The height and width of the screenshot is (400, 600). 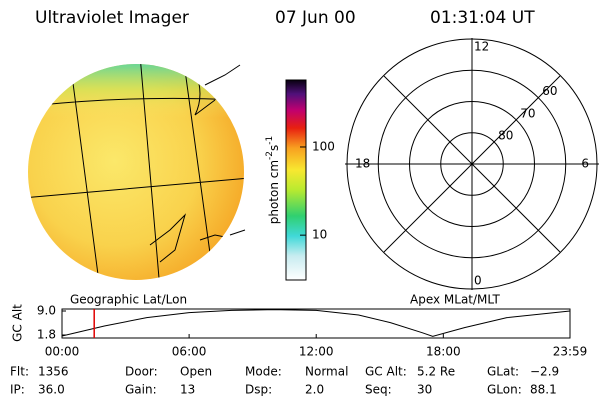 What do you see at coordinates (315, 18) in the screenshot?
I see `date: 07 Jun 00` at bounding box center [315, 18].